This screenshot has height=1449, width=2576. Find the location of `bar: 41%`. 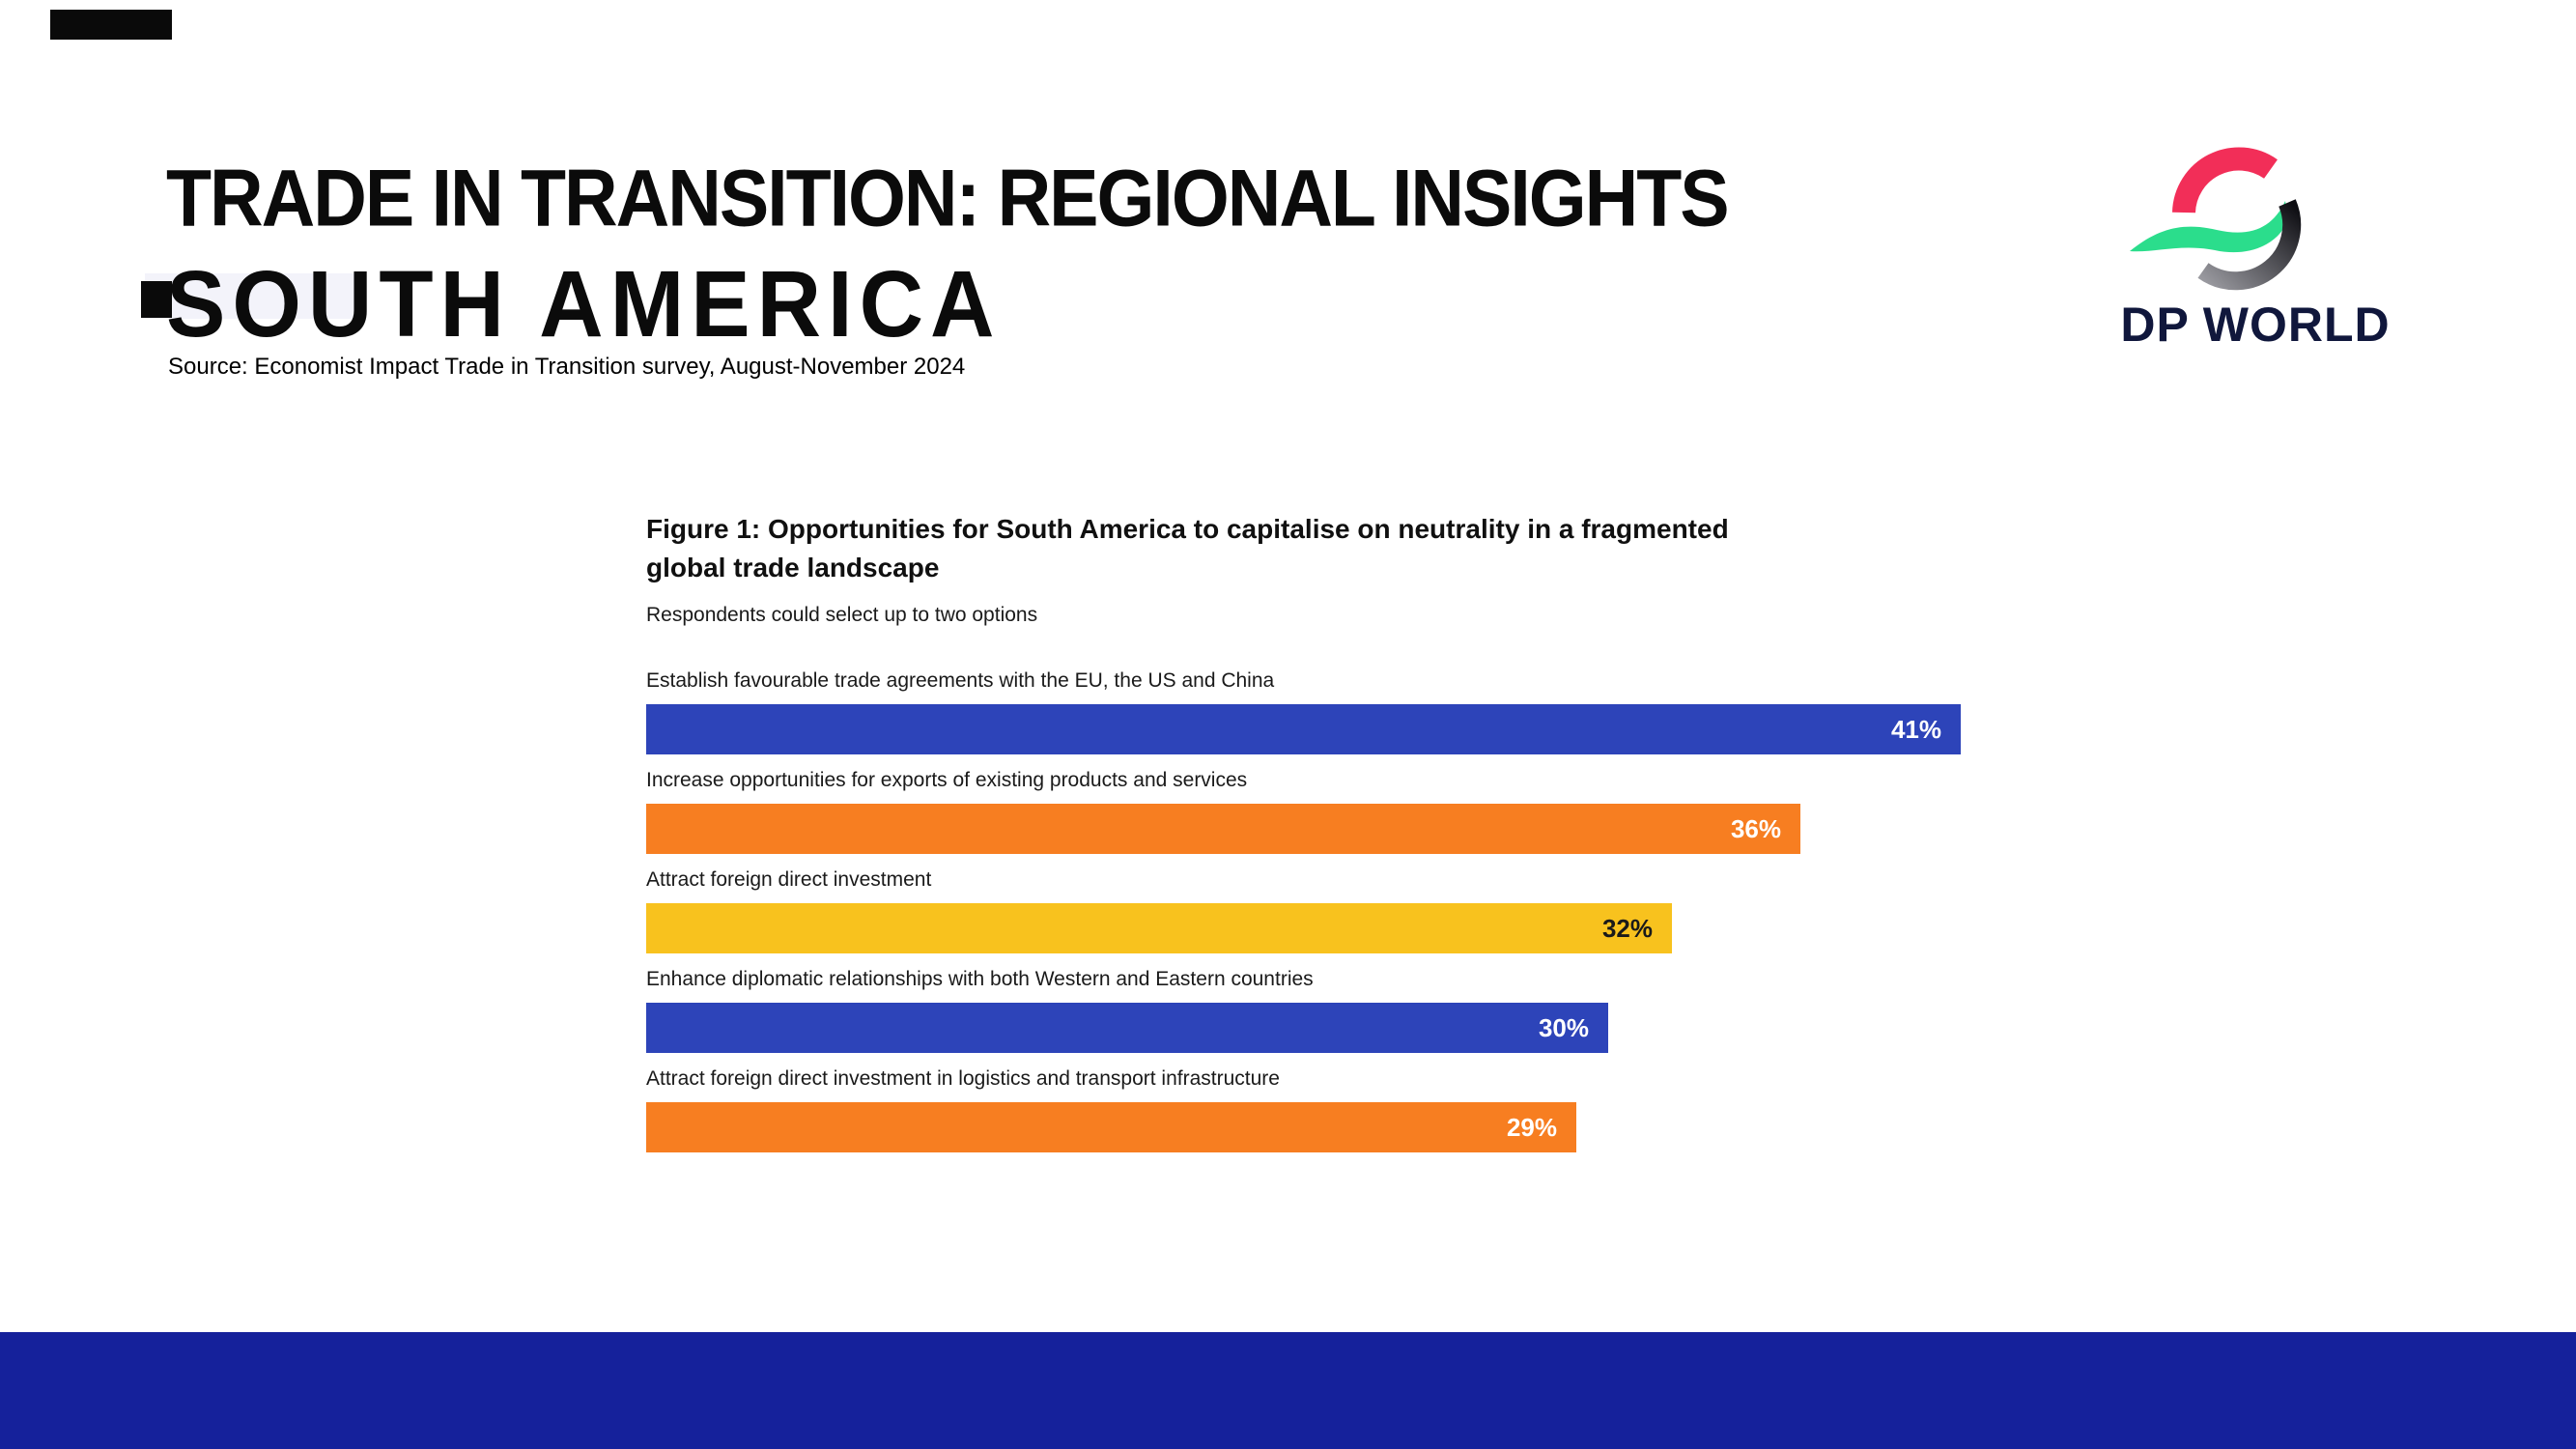

bar: 41% is located at coordinates (1303, 729).